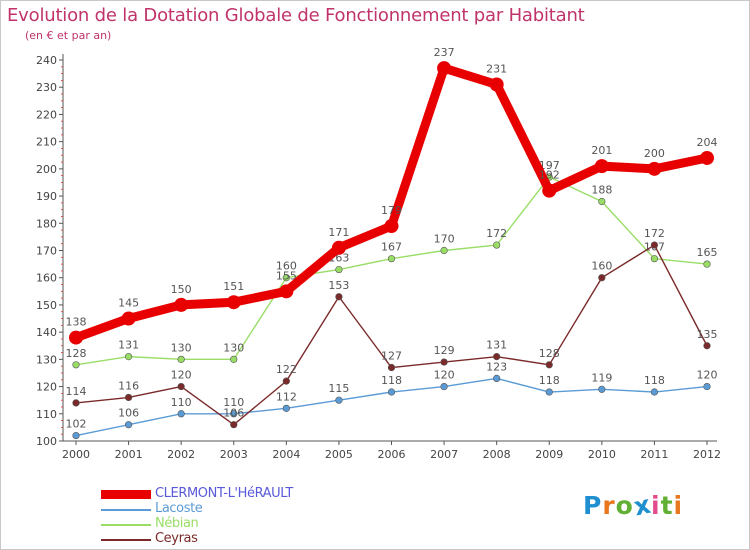 Image resolution: width=750 pixels, height=550 pixels. What do you see at coordinates (602, 201) in the screenshot?
I see `data-point-n-bian-2010` at bounding box center [602, 201].